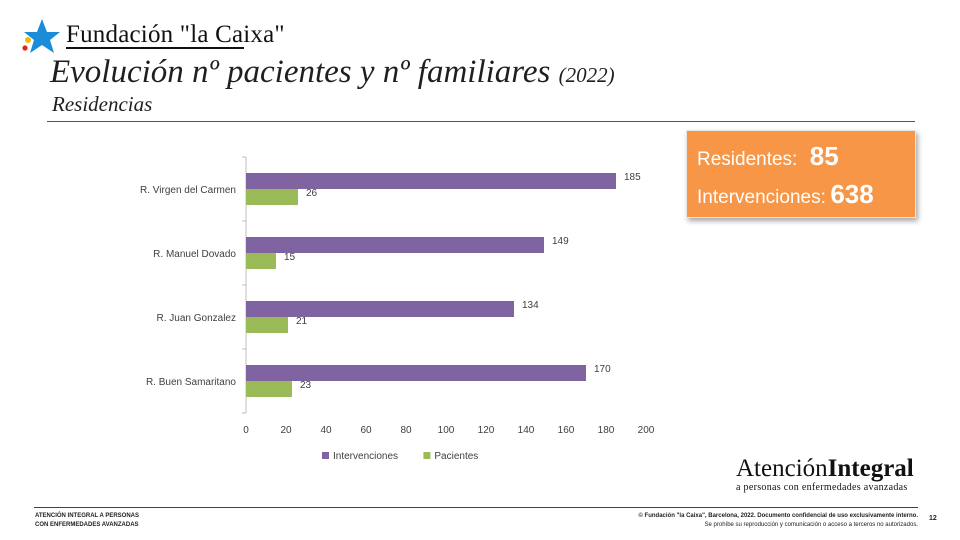 This screenshot has width=960, height=540. What do you see at coordinates (801, 174) in the screenshot?
I see `summary-box: Residentes: 85 Intervenciones: 638` at bounding box center [801, 174].